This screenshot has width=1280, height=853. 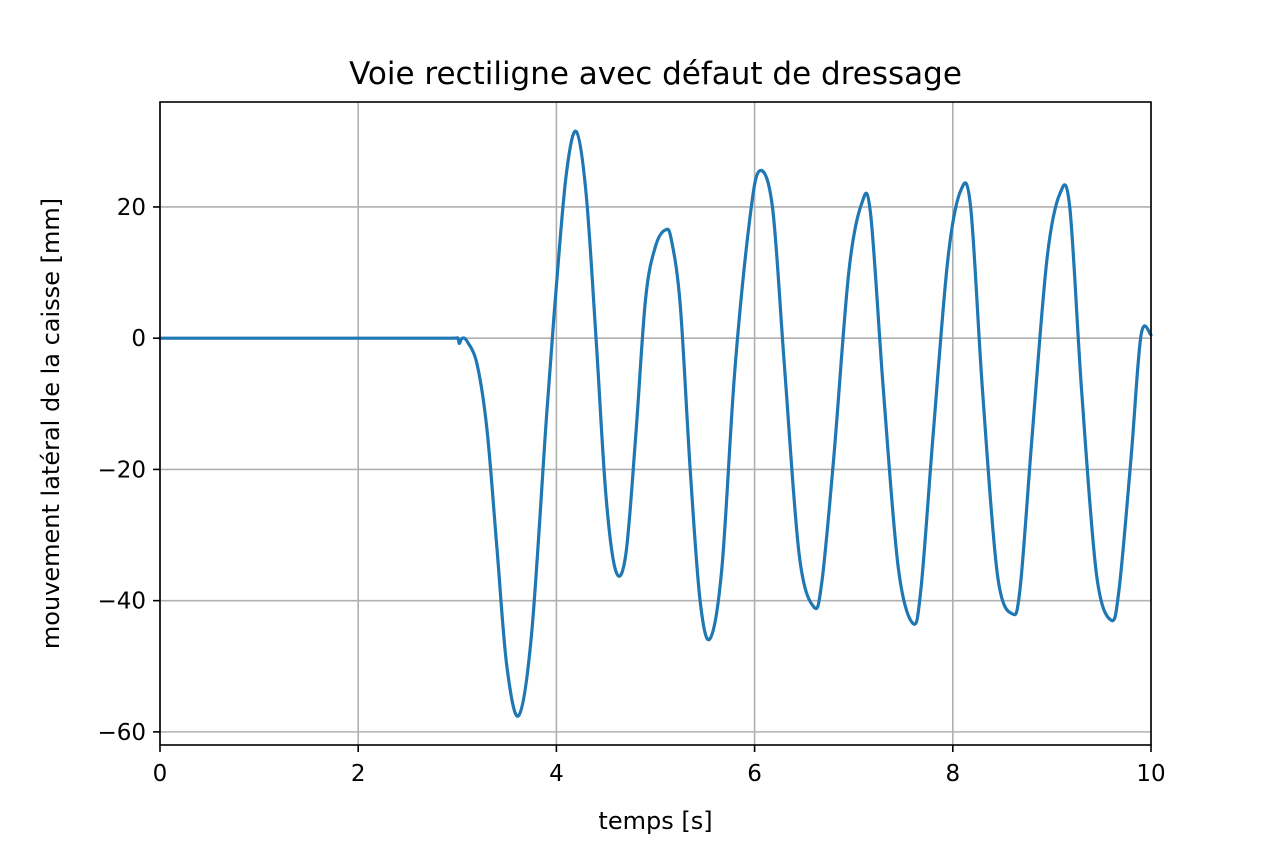 I want to click on y-tick-label: −40, so click(x=121, y=602).